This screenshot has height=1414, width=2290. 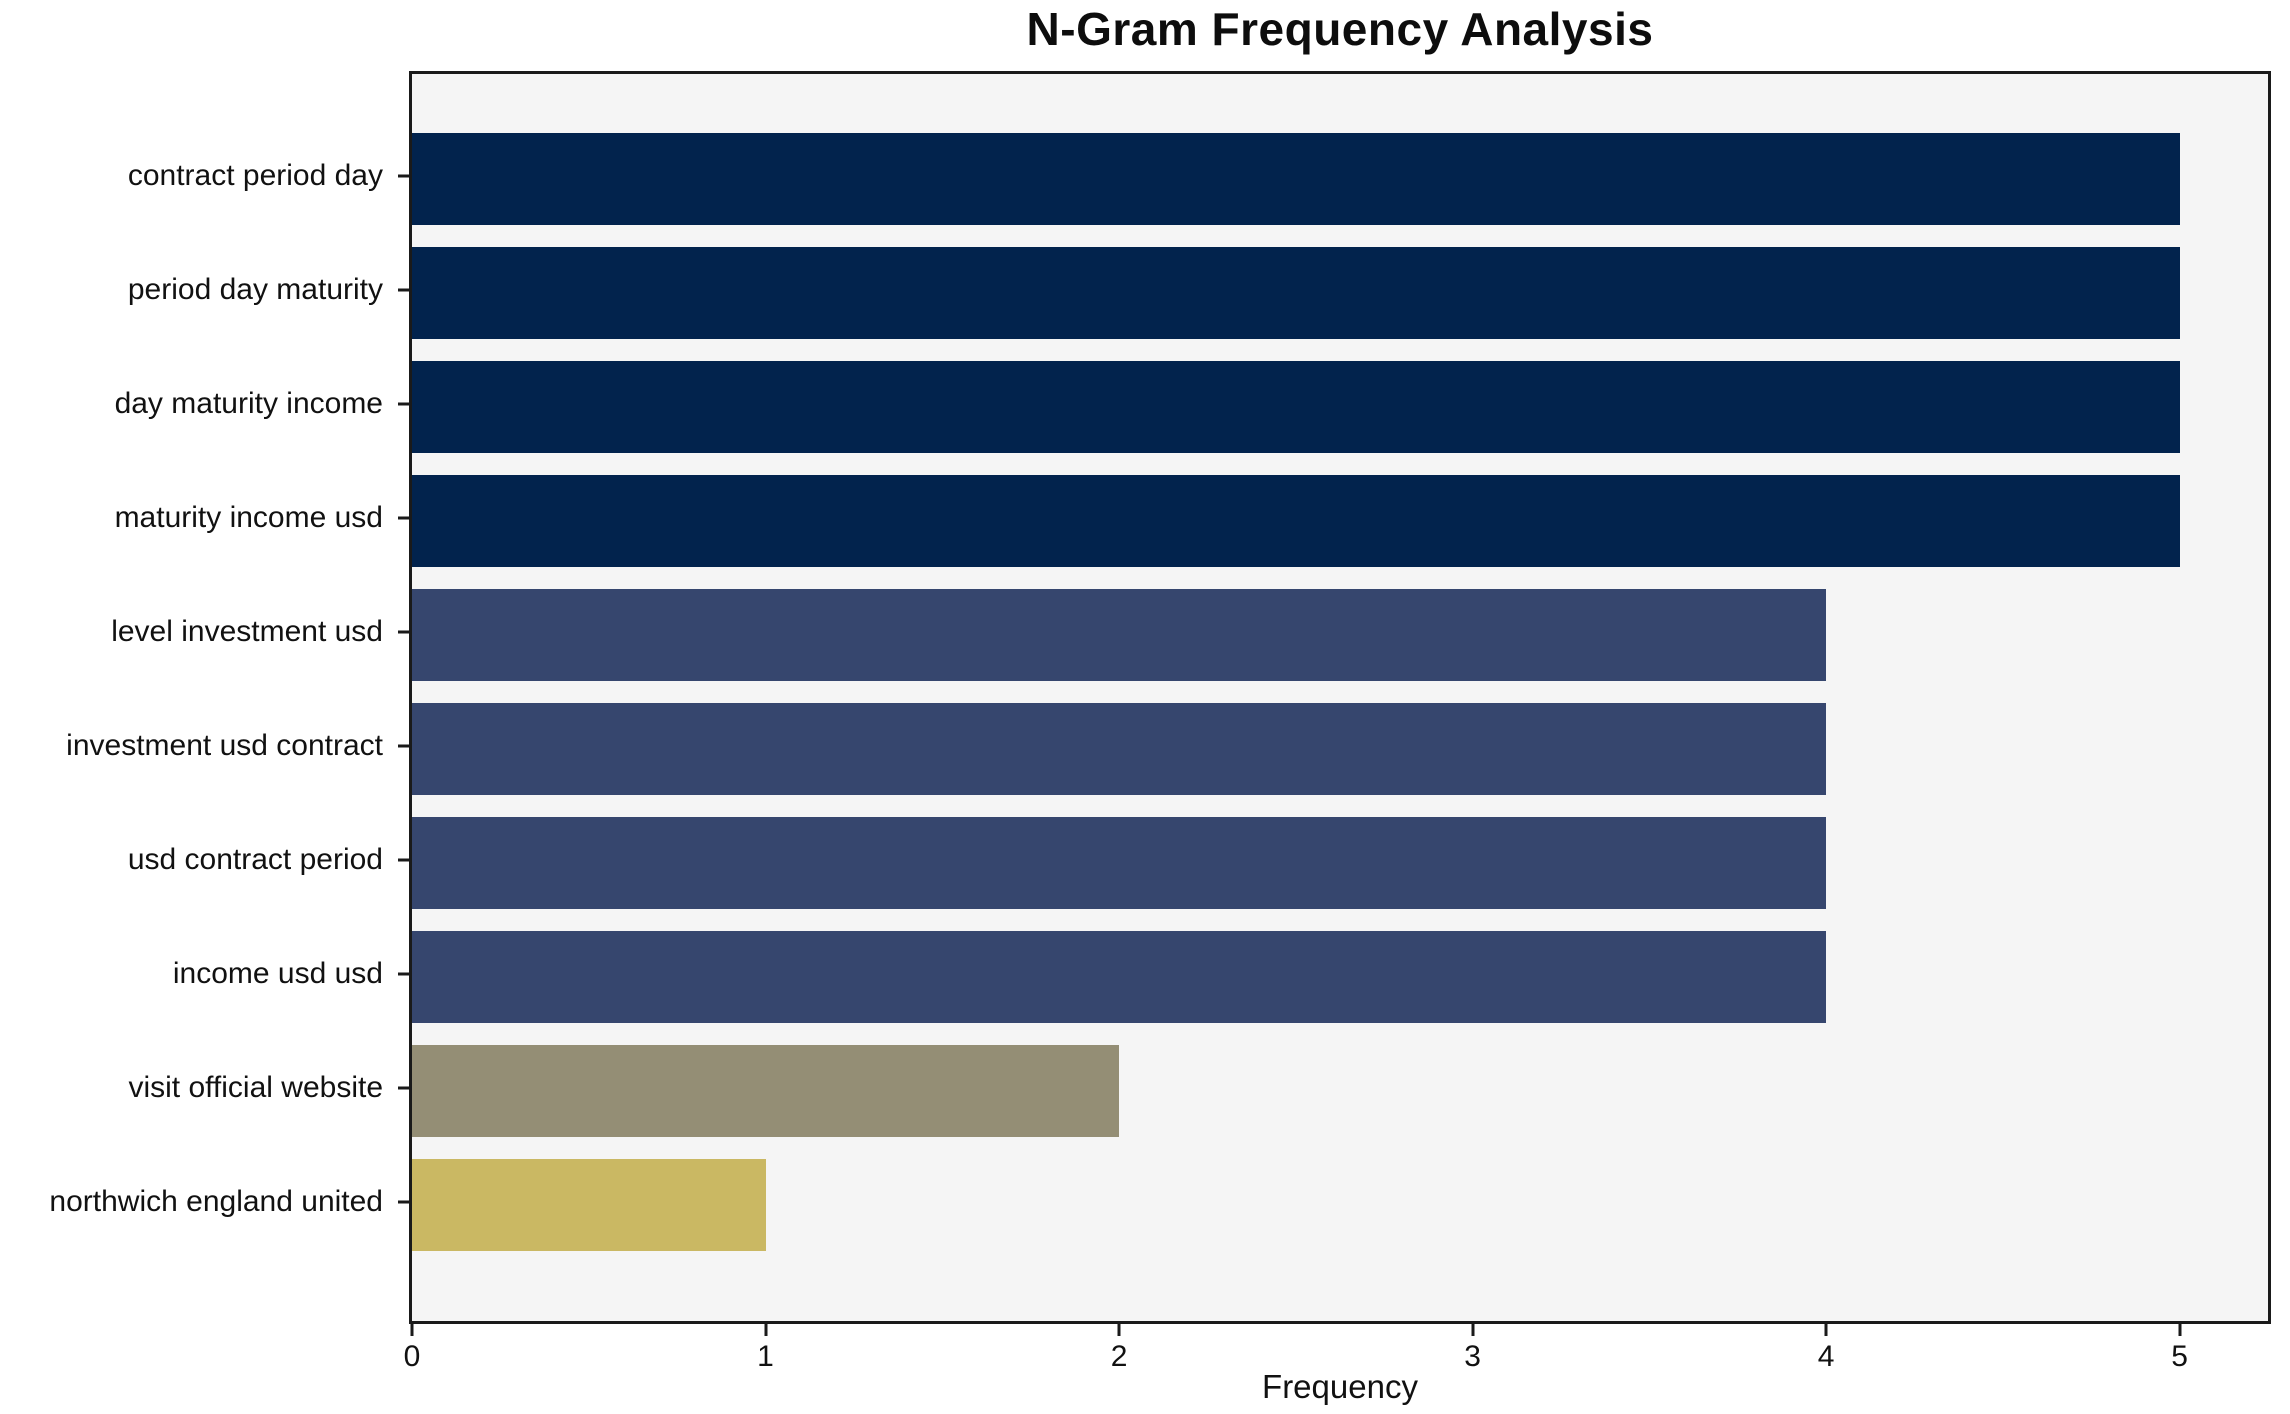 What do you see at coordinates (216, 1201) in the screenshot?
I see `y-tick-label: northwich england united` at bounding box center [216, 1201].